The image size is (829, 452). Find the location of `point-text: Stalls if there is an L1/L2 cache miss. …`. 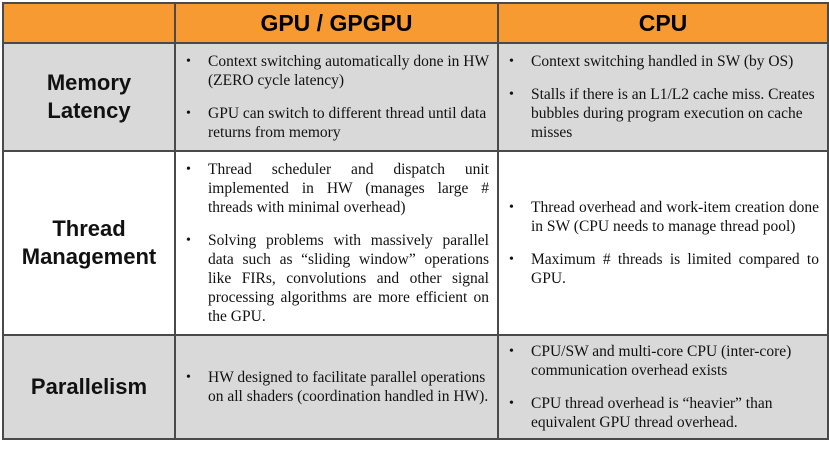

point-text: Stalls if there is an L1/L2 cache miss. … is located at coordinates (673, 113).